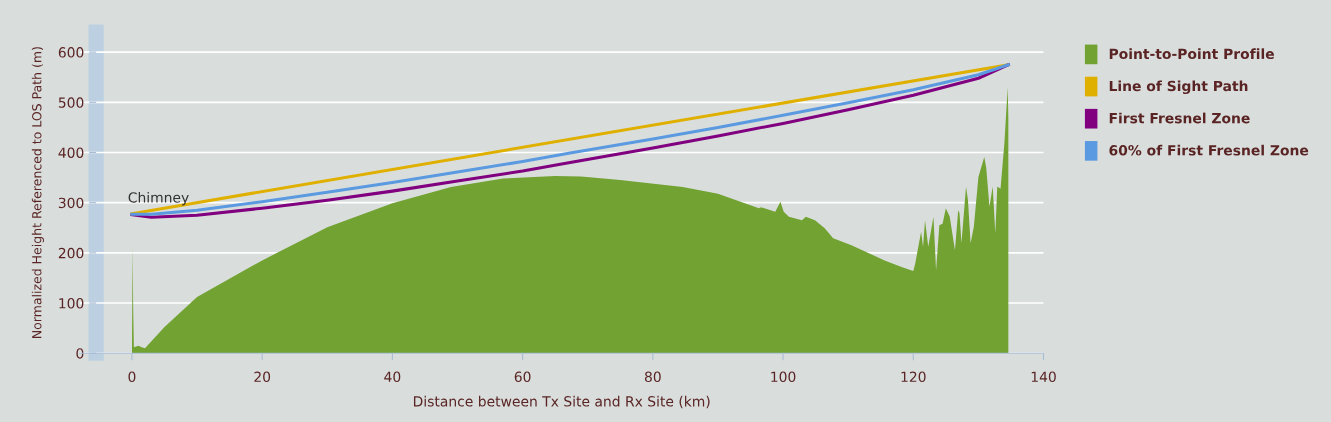 This screenshot has height=422, width=1331. Describe the element at coordinates (1191, 54) in the screenshot. I see `legend-label: Point-to-Point Profile` at that location.